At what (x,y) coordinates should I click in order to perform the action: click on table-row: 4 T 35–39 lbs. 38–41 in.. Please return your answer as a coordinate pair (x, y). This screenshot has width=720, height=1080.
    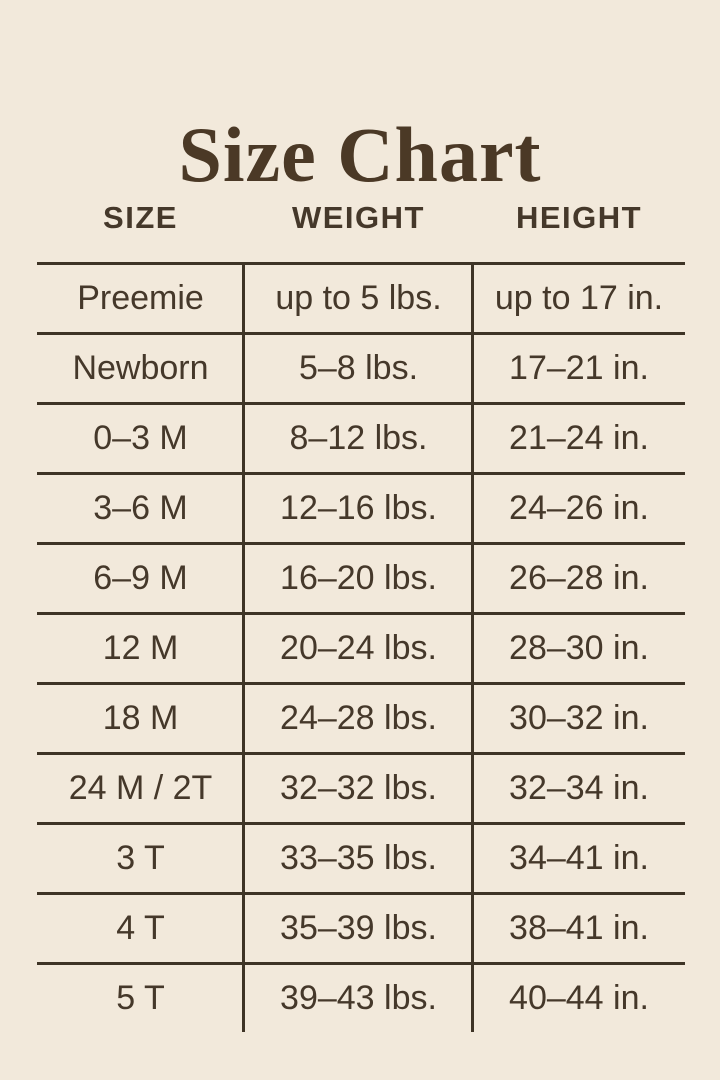
    Looking at the image, I should click on (361, 927).